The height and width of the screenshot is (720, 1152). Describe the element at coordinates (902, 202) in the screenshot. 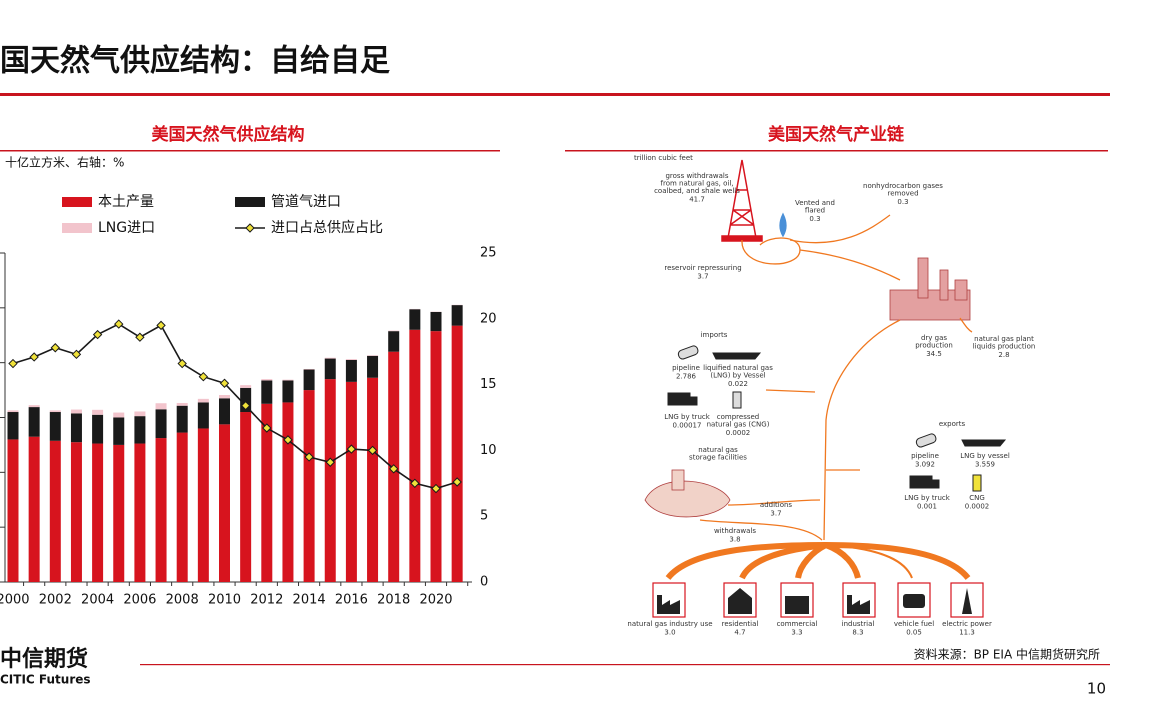

I see `diagram-value: 0.3` at that location.